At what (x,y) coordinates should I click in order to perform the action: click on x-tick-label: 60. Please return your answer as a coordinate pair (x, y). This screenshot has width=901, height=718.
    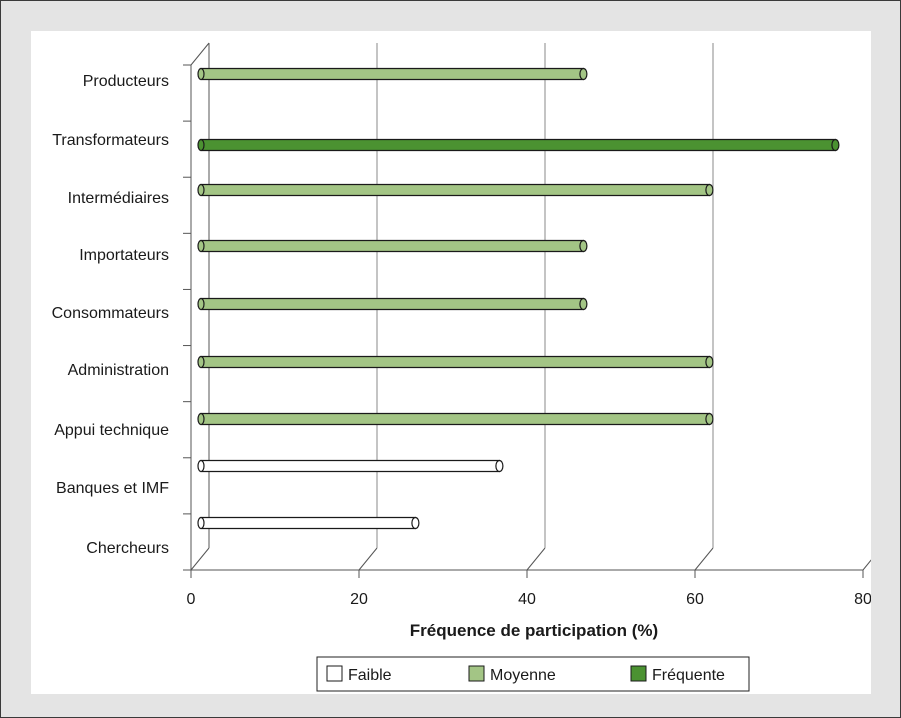
    Looking at the image, I should click on (695, 599).